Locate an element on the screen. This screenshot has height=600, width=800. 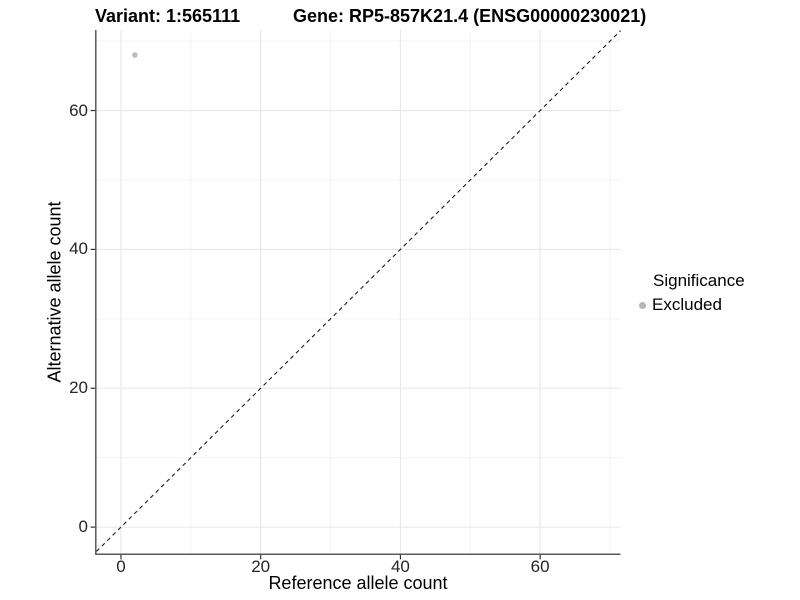
x-tick-label: 40 is located at coordinates (400, 566).